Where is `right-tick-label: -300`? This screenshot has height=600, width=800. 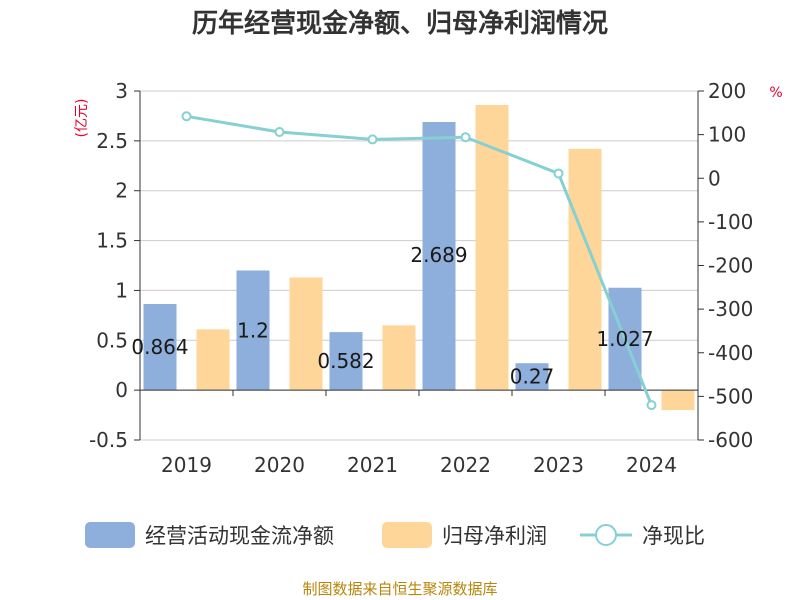 right-tick-label: -300 is located at coordinates (730, 309).